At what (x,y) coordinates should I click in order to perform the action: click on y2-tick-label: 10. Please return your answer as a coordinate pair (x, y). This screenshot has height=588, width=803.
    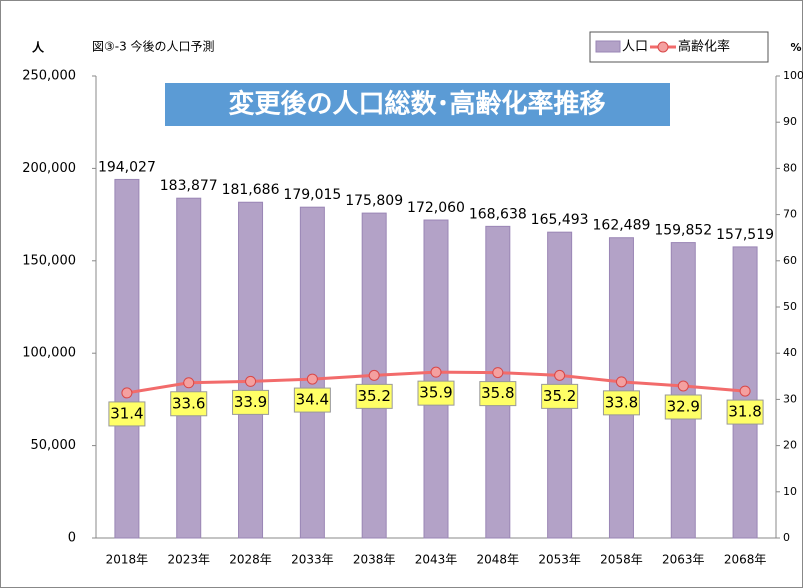
    Looking at the image, I should click on (790, 491).